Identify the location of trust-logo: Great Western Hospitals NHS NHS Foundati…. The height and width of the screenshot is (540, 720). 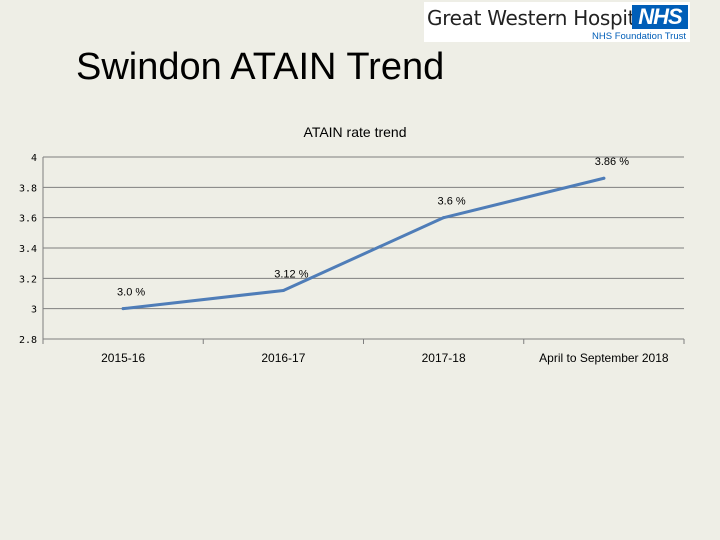
(557, 22).